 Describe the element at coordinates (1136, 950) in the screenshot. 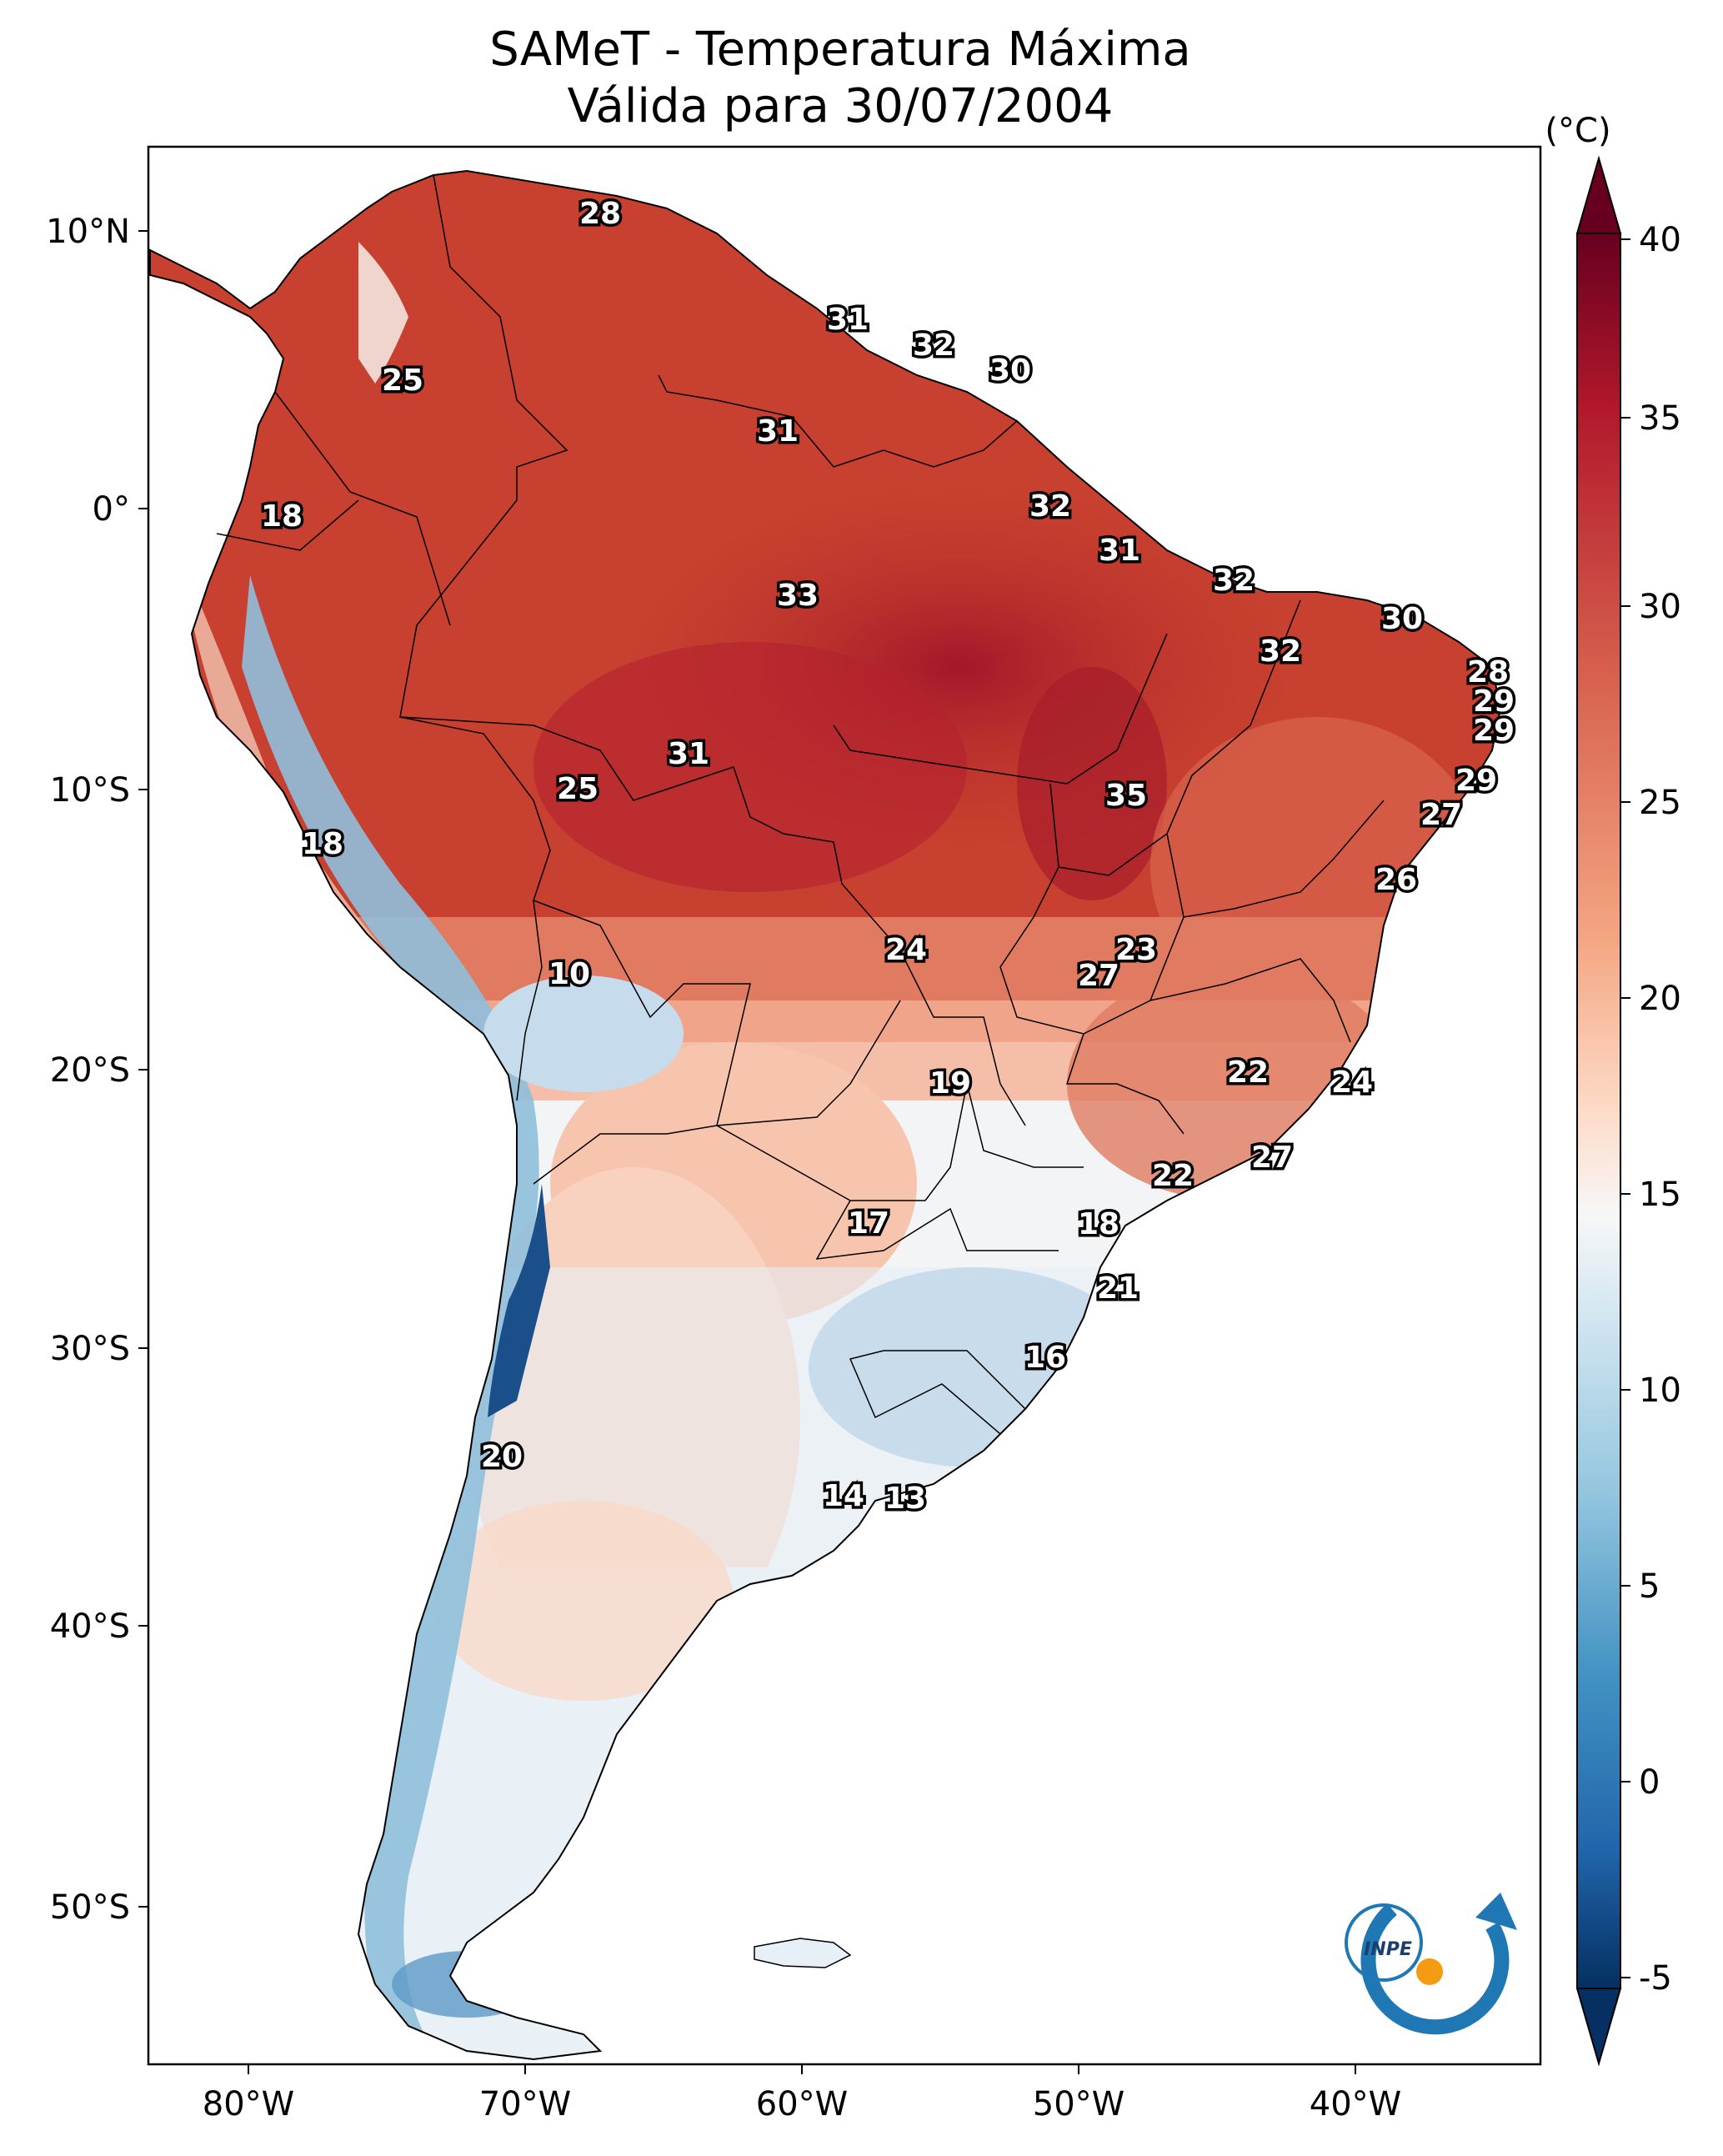

I see `temperature-value-label: 23` at that location.